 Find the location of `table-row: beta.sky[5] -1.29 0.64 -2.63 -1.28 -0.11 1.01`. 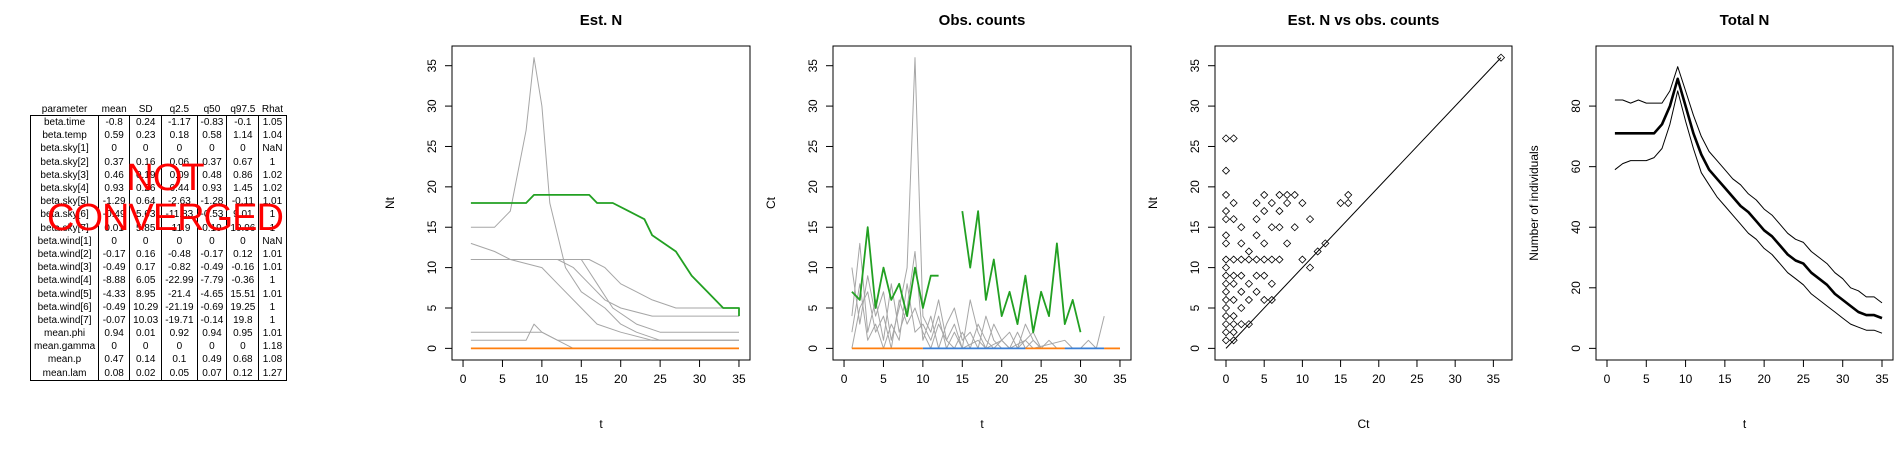

table-row: beta.sky[5] -1.29 0.64 -2.63 -1.28 -0.11 1.01 is located at coordinates (158, 202).